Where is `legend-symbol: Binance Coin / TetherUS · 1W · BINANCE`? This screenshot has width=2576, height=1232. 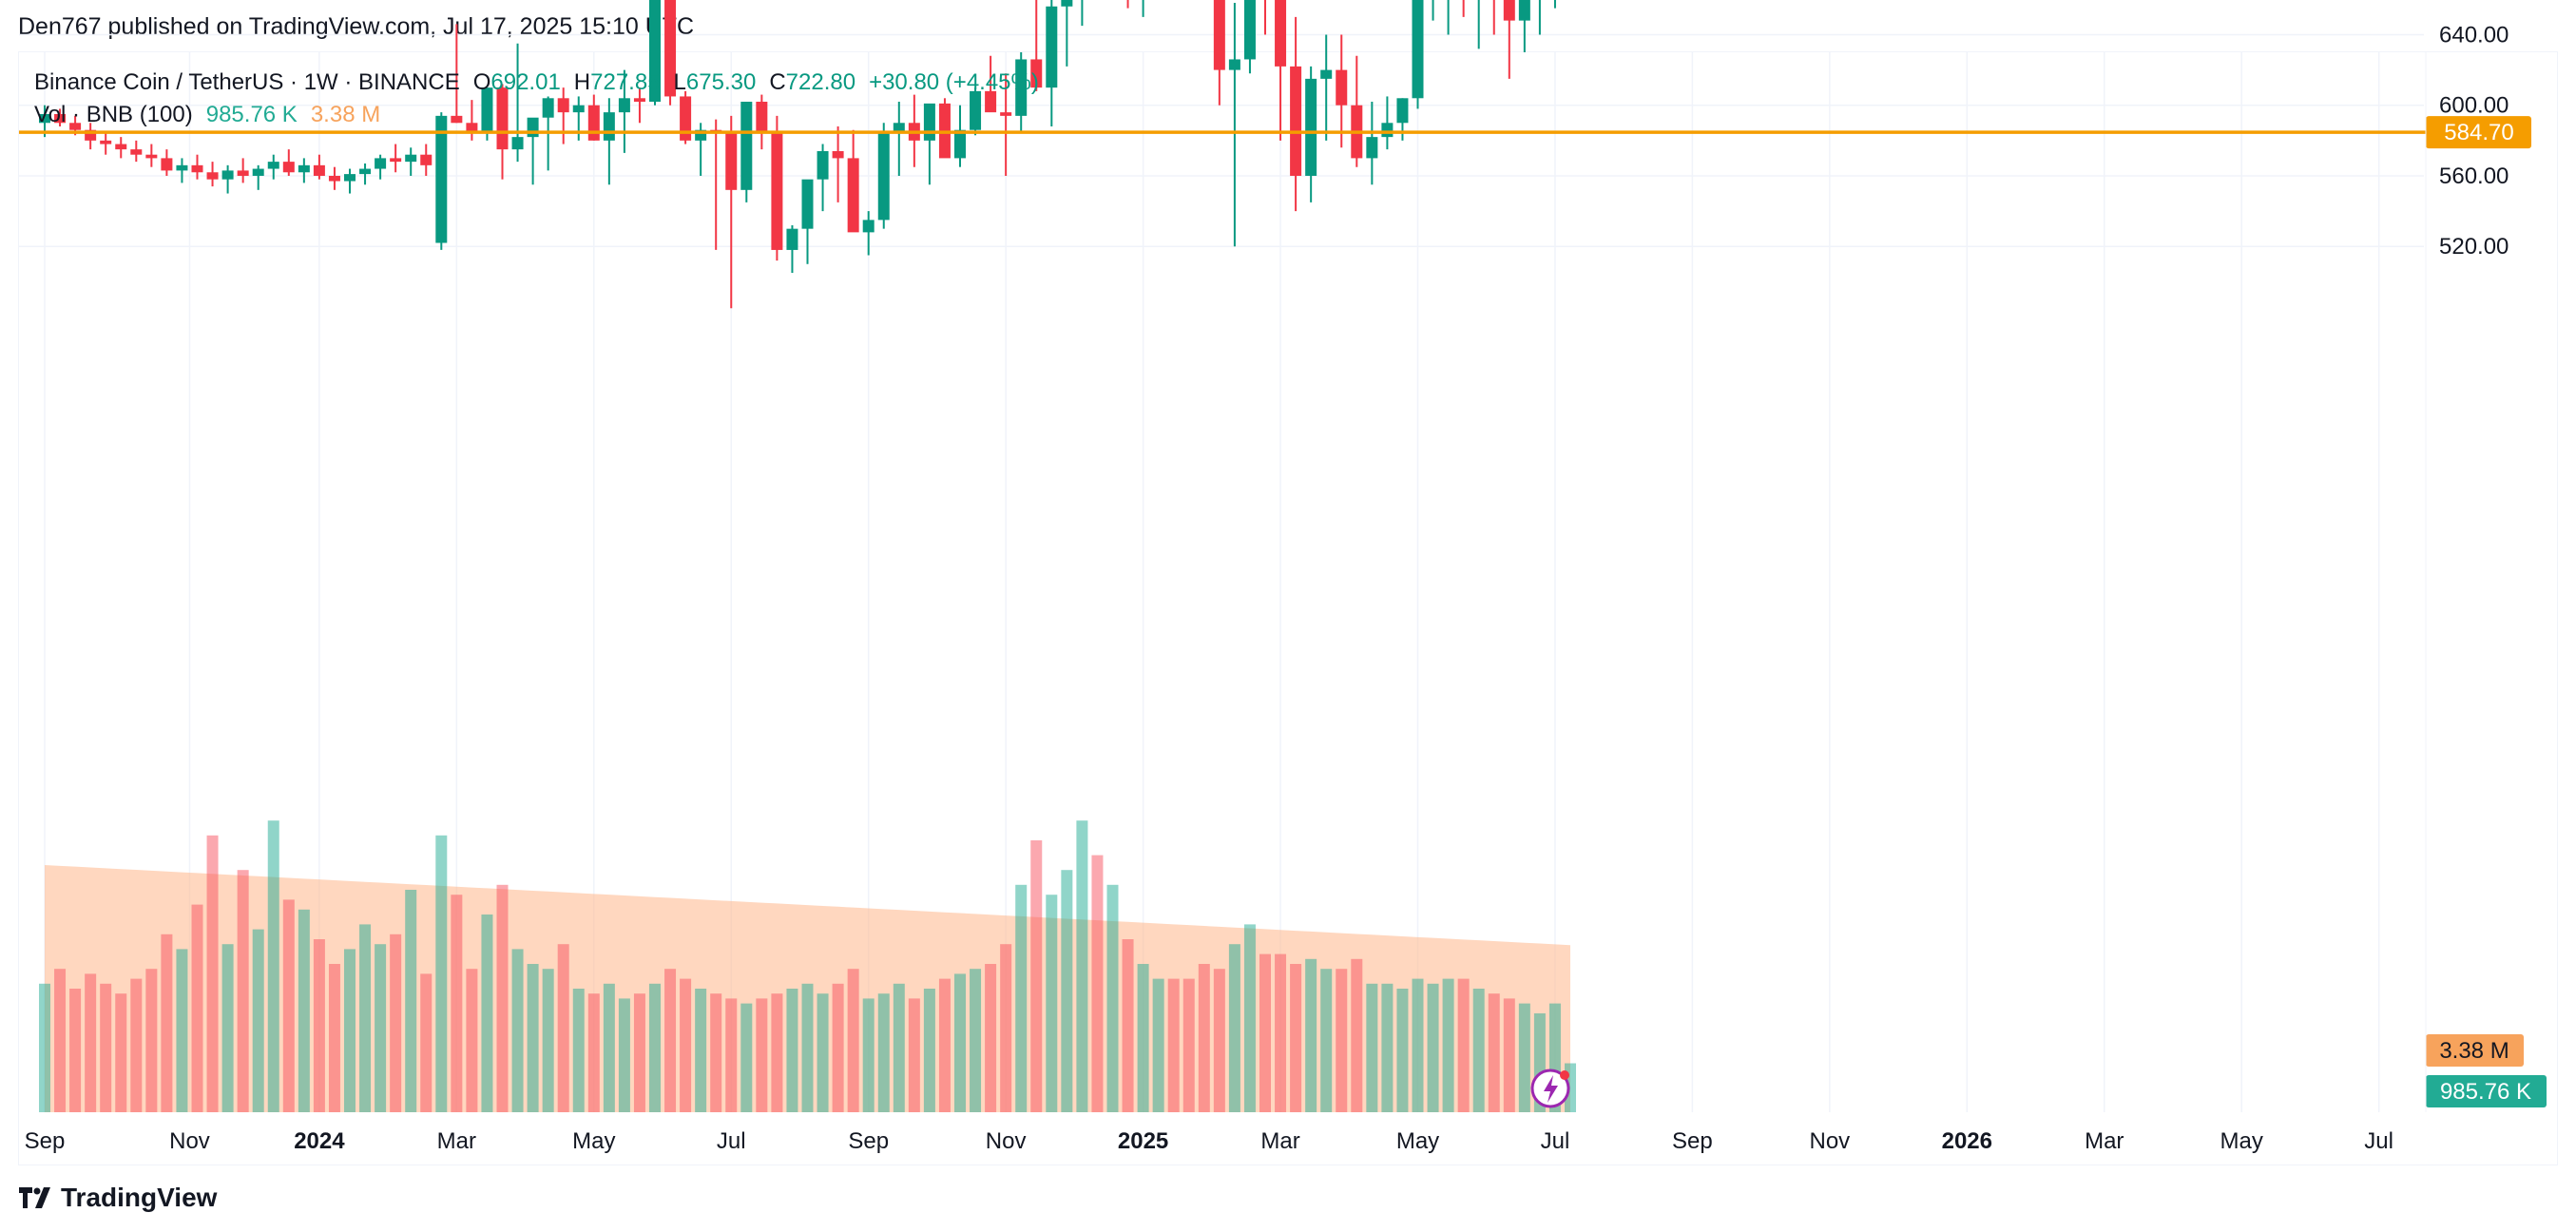
legend-symbol: Binance Coin / TetherUS · 1W · BINANCE is located at coordinates (247, 82).